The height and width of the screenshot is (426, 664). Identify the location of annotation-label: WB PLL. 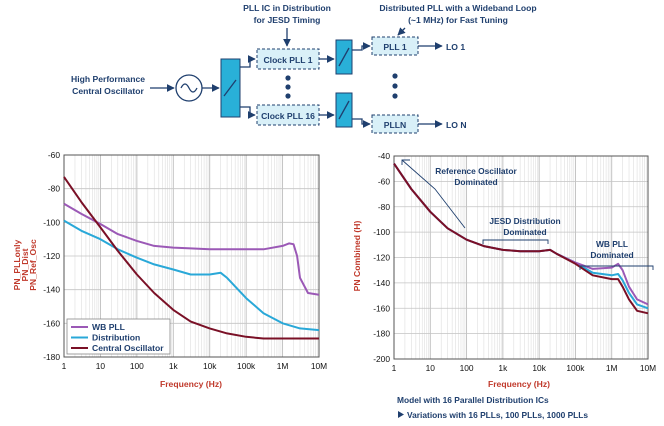
(612, 244).